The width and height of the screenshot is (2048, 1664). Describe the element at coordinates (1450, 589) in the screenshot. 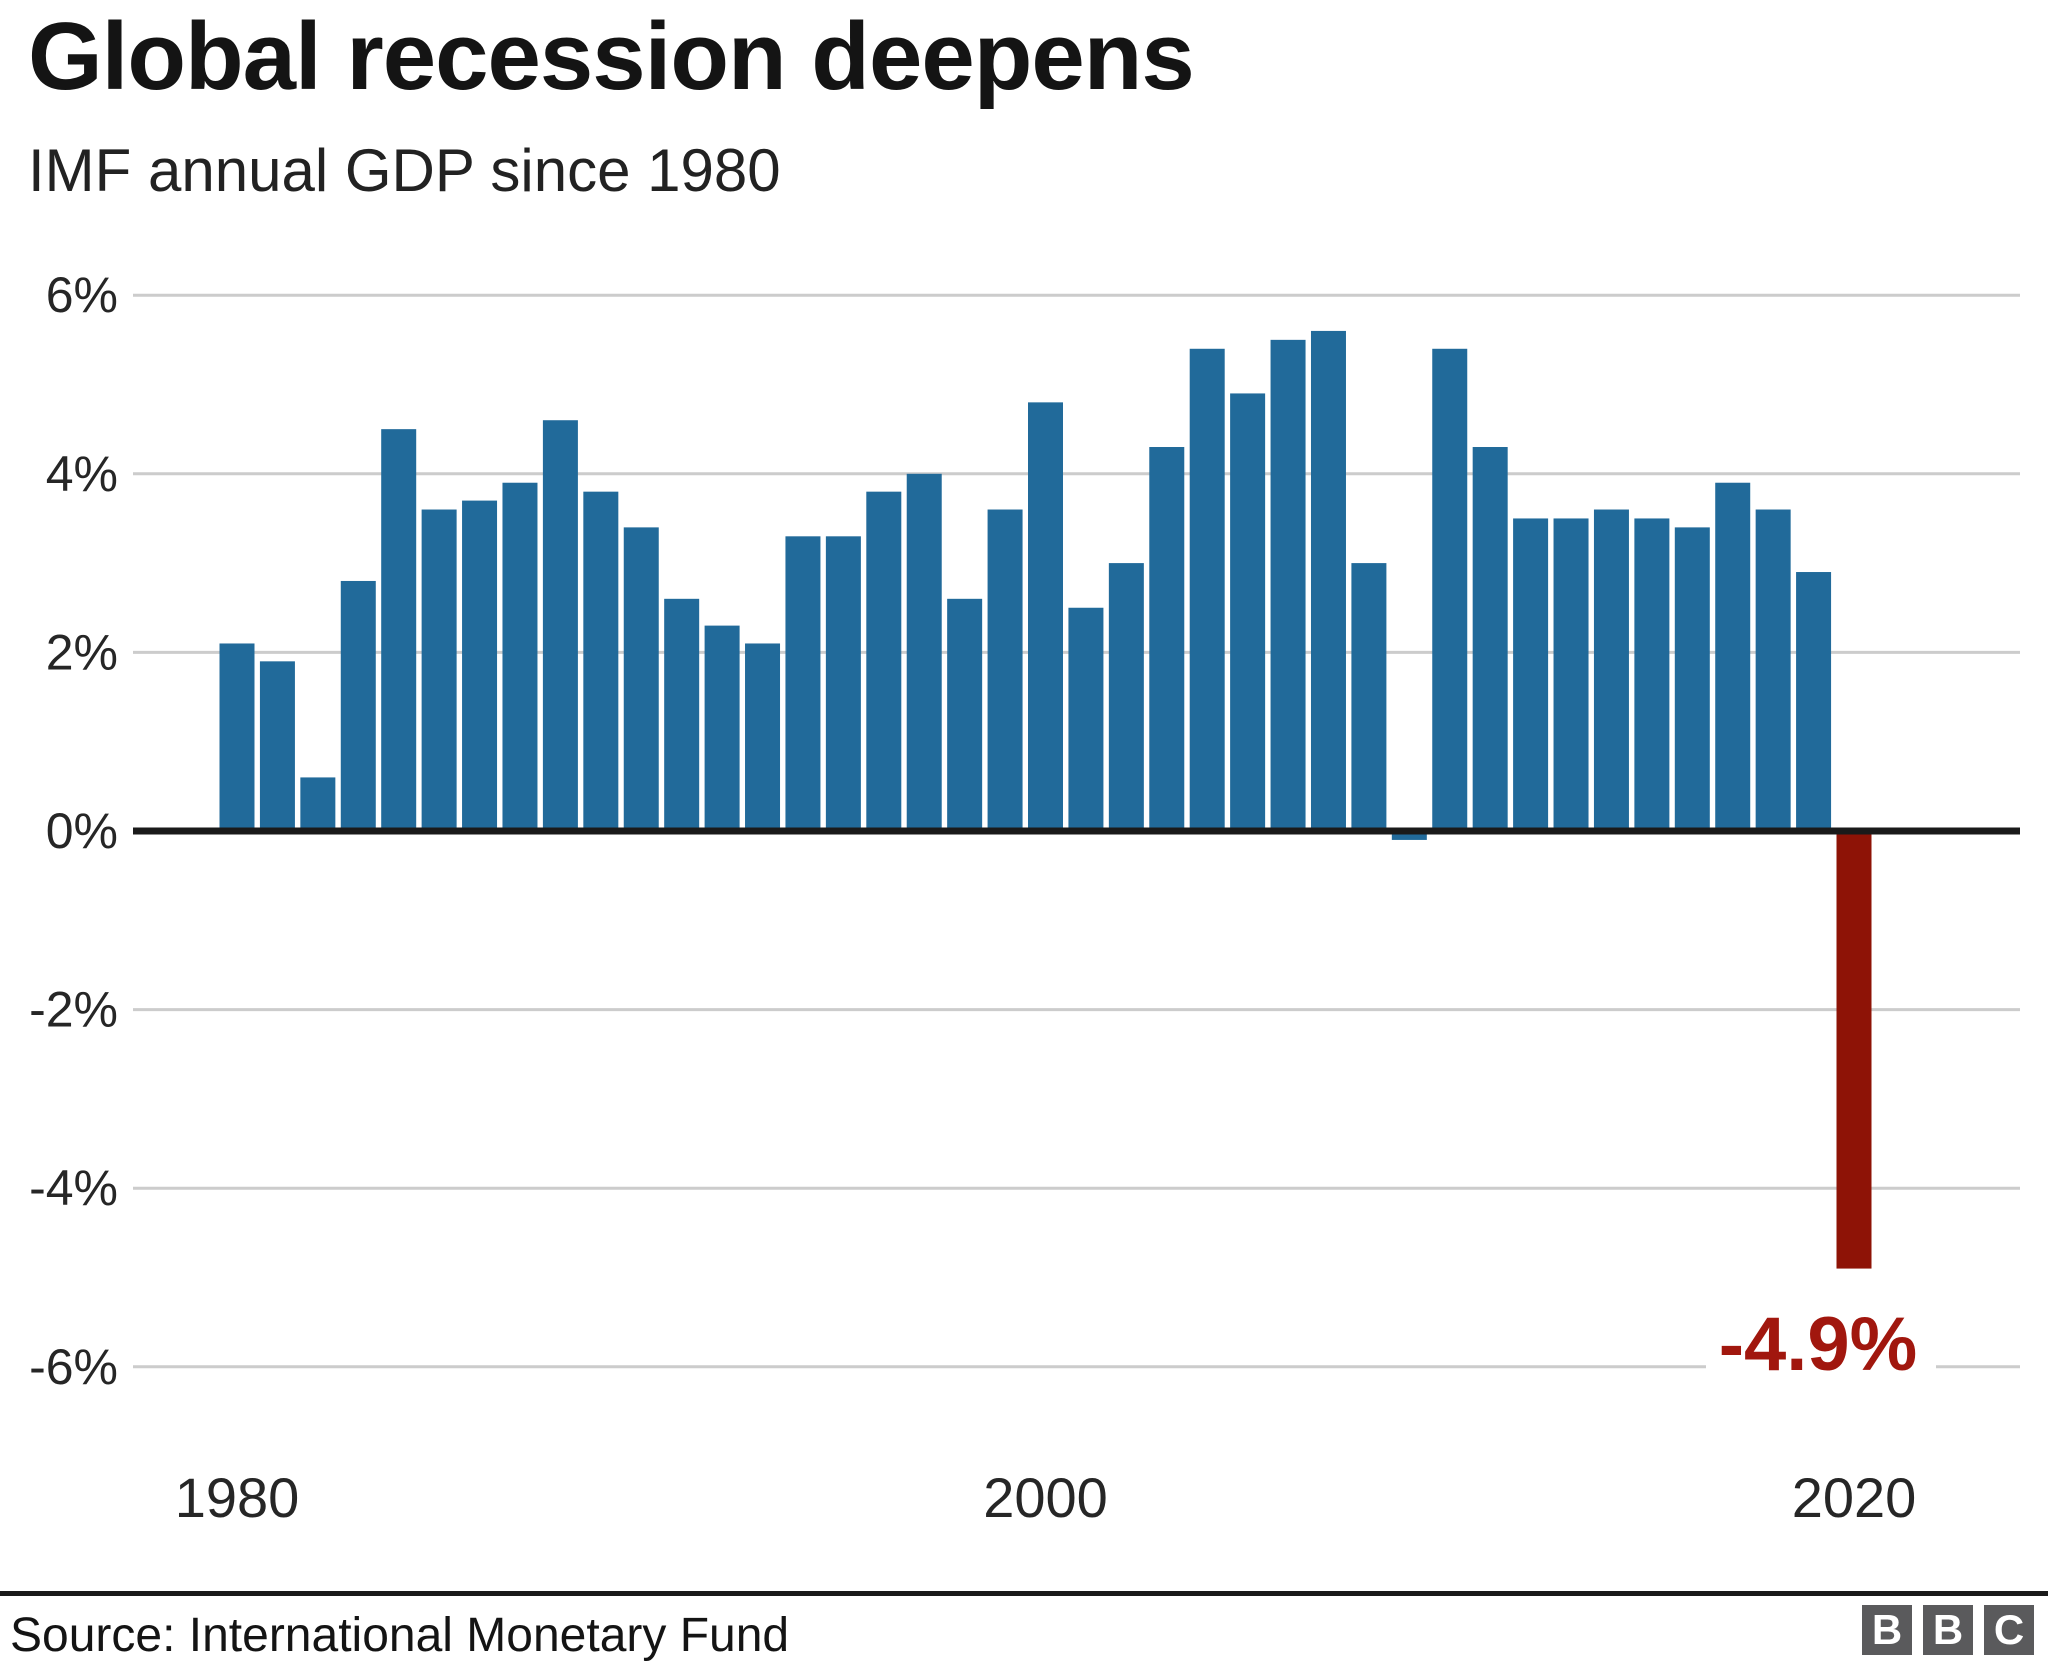

I see `bar-2010` at that location.